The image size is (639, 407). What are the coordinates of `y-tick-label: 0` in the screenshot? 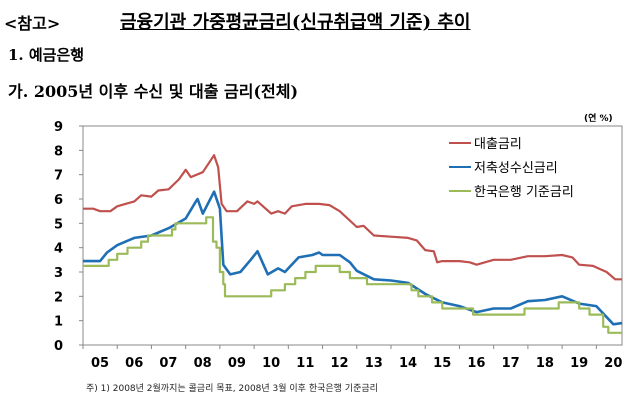 It's located at (58, 346).